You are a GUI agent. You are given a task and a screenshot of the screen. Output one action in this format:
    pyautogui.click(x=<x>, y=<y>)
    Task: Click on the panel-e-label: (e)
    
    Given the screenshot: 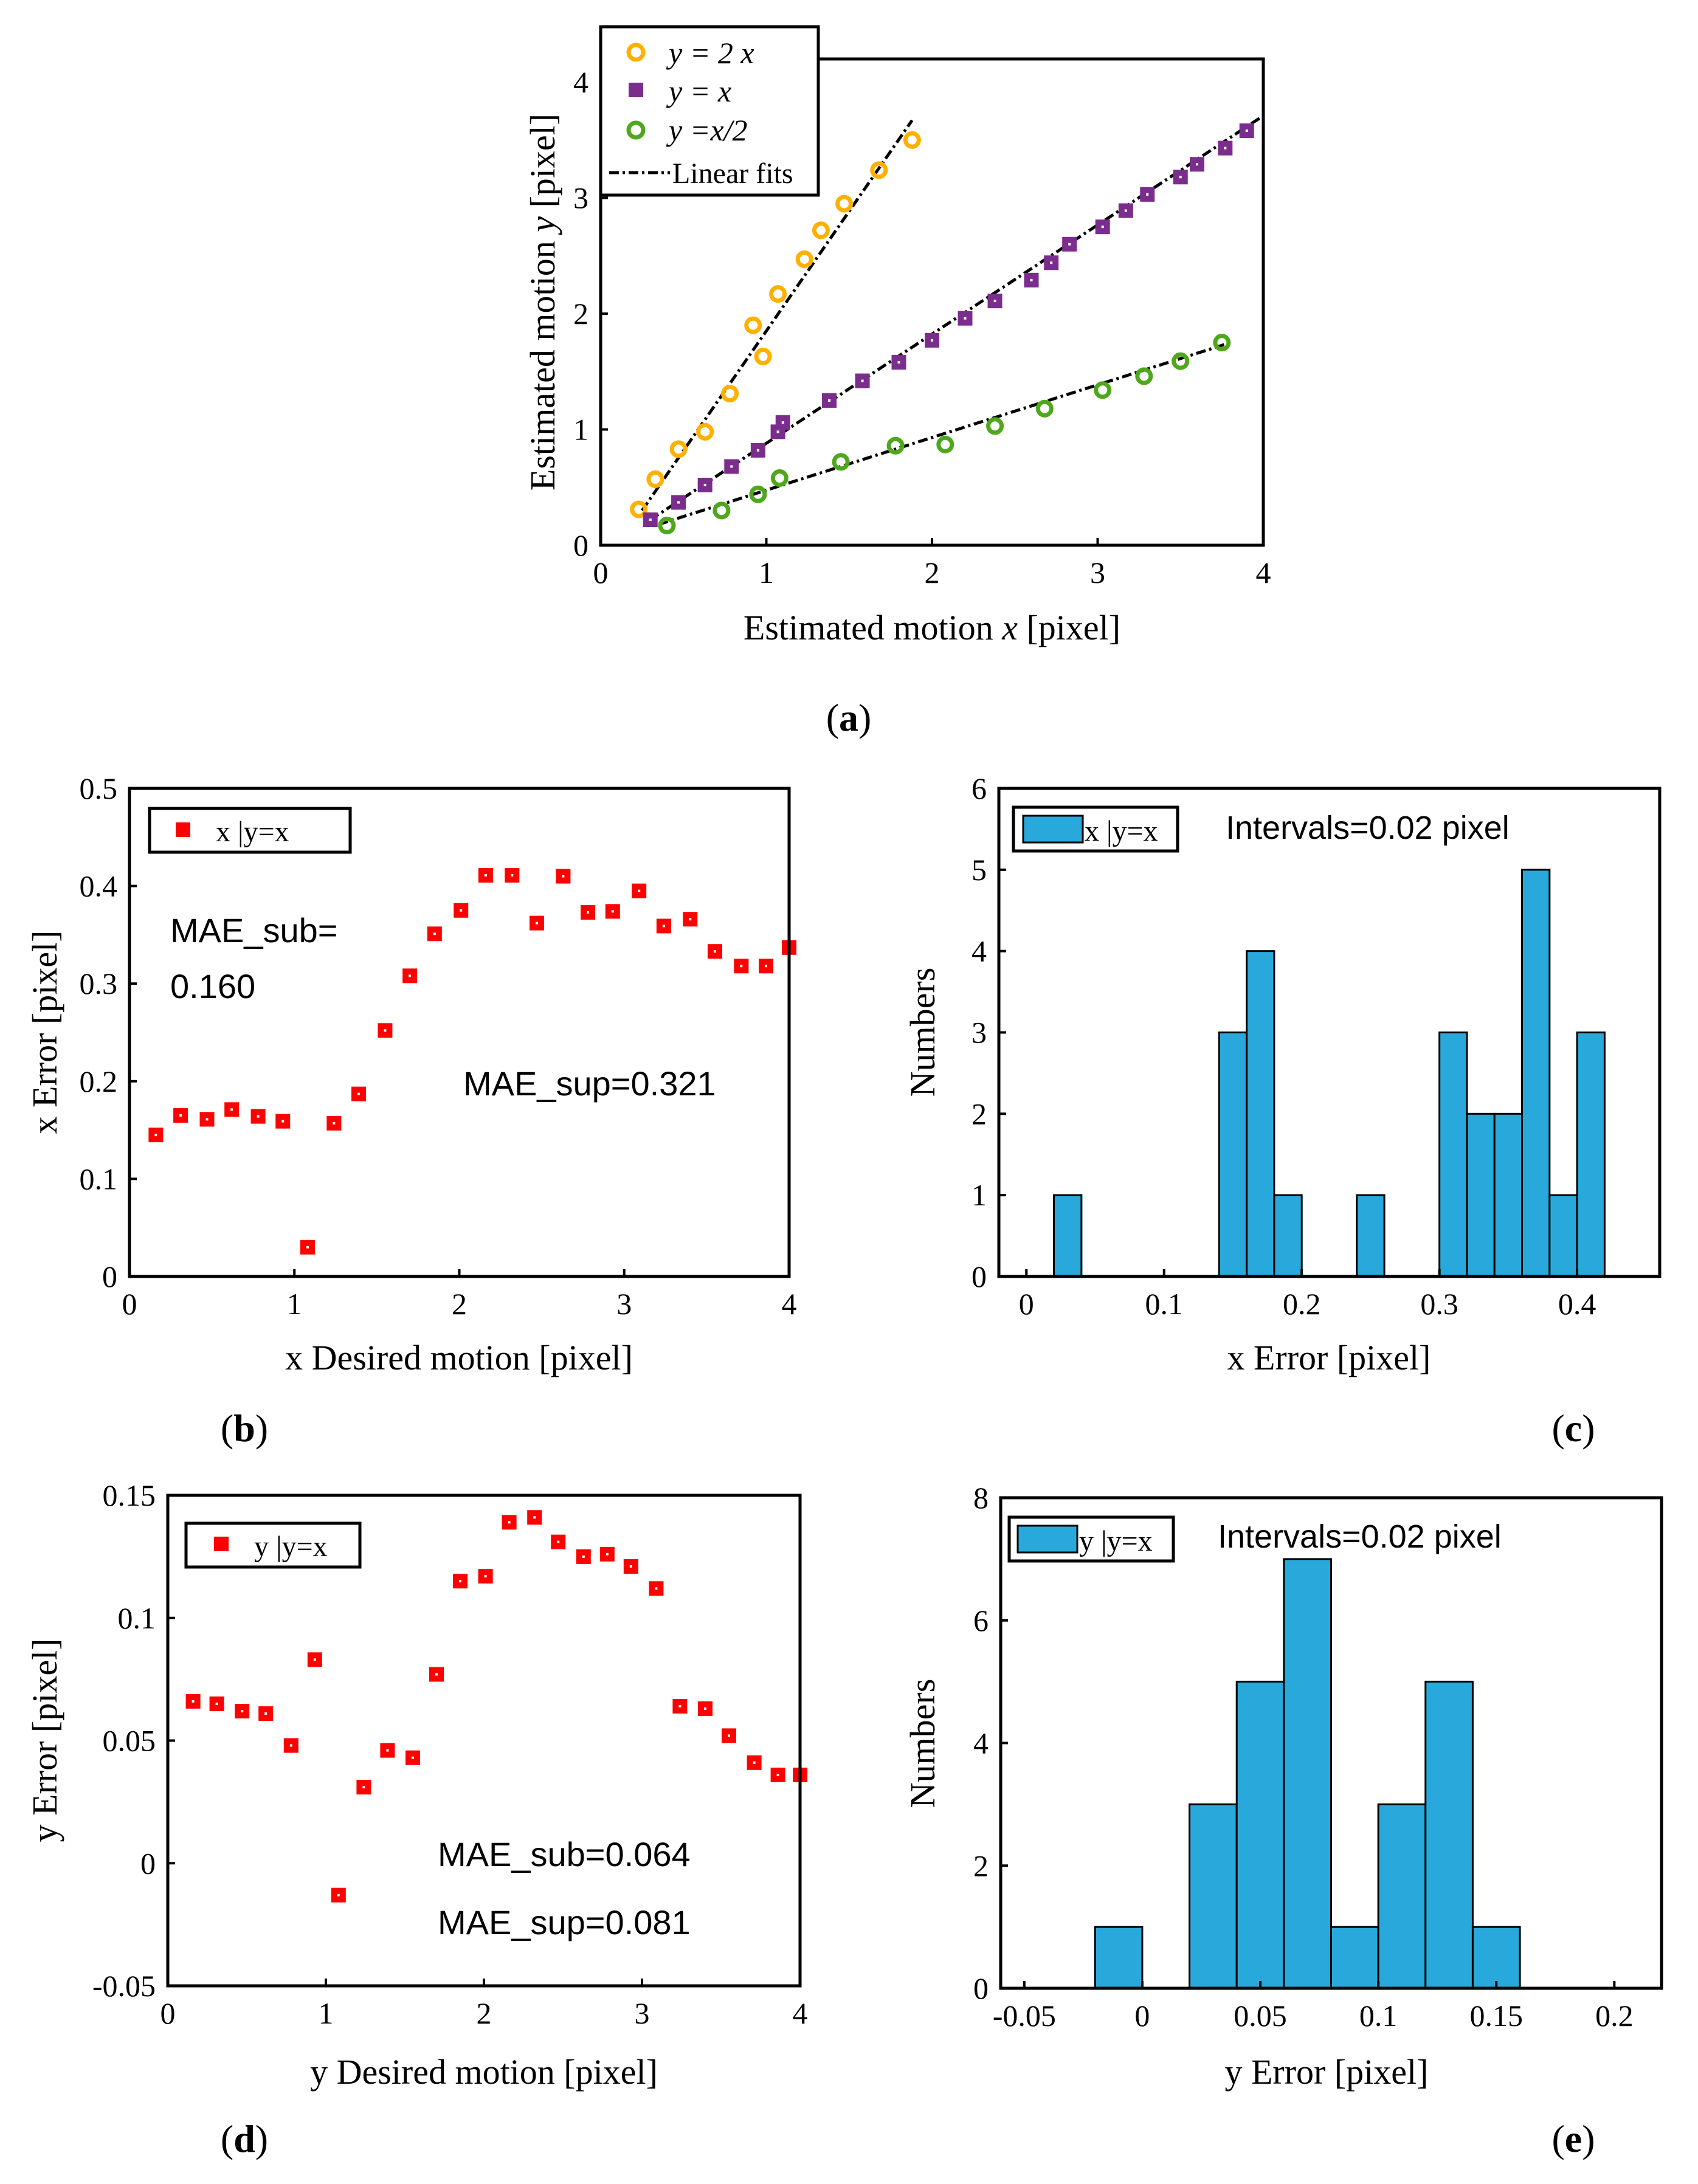 What is the action you would take?
    pyautogui.click(x=1573, y=2138)
    